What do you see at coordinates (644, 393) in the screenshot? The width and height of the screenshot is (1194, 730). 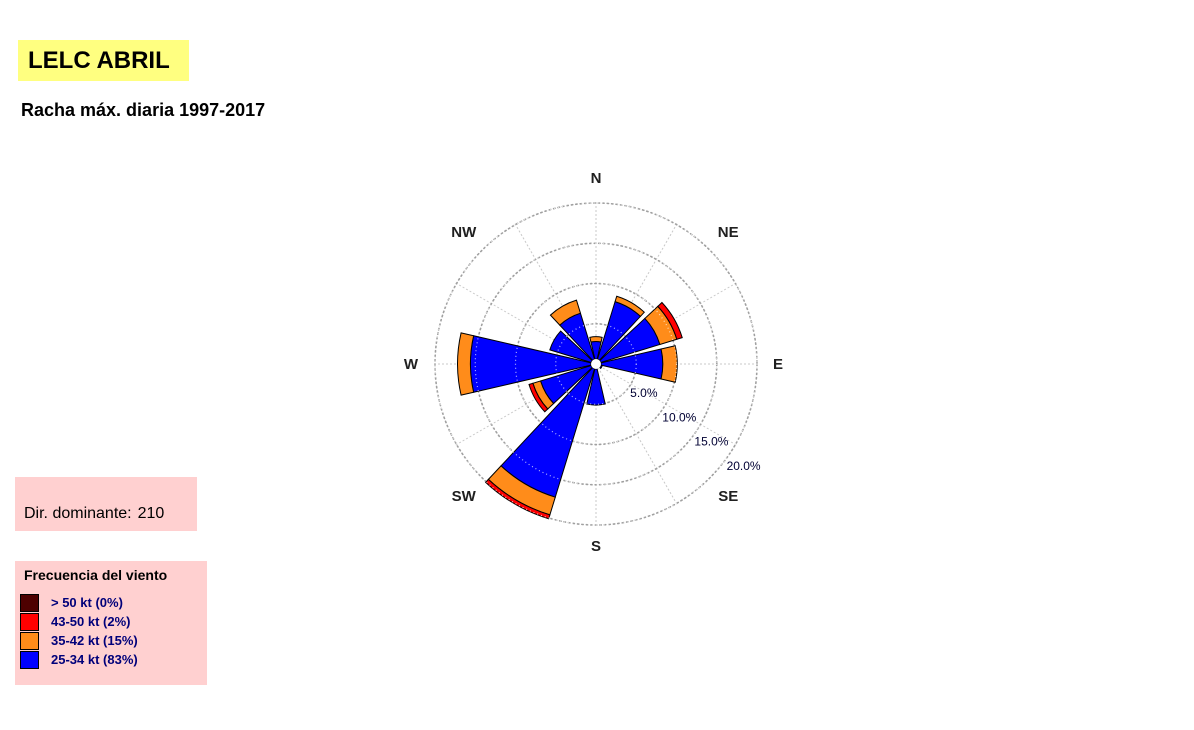 I see `ring-label: 5.0%` at bounding box center [644, 393].